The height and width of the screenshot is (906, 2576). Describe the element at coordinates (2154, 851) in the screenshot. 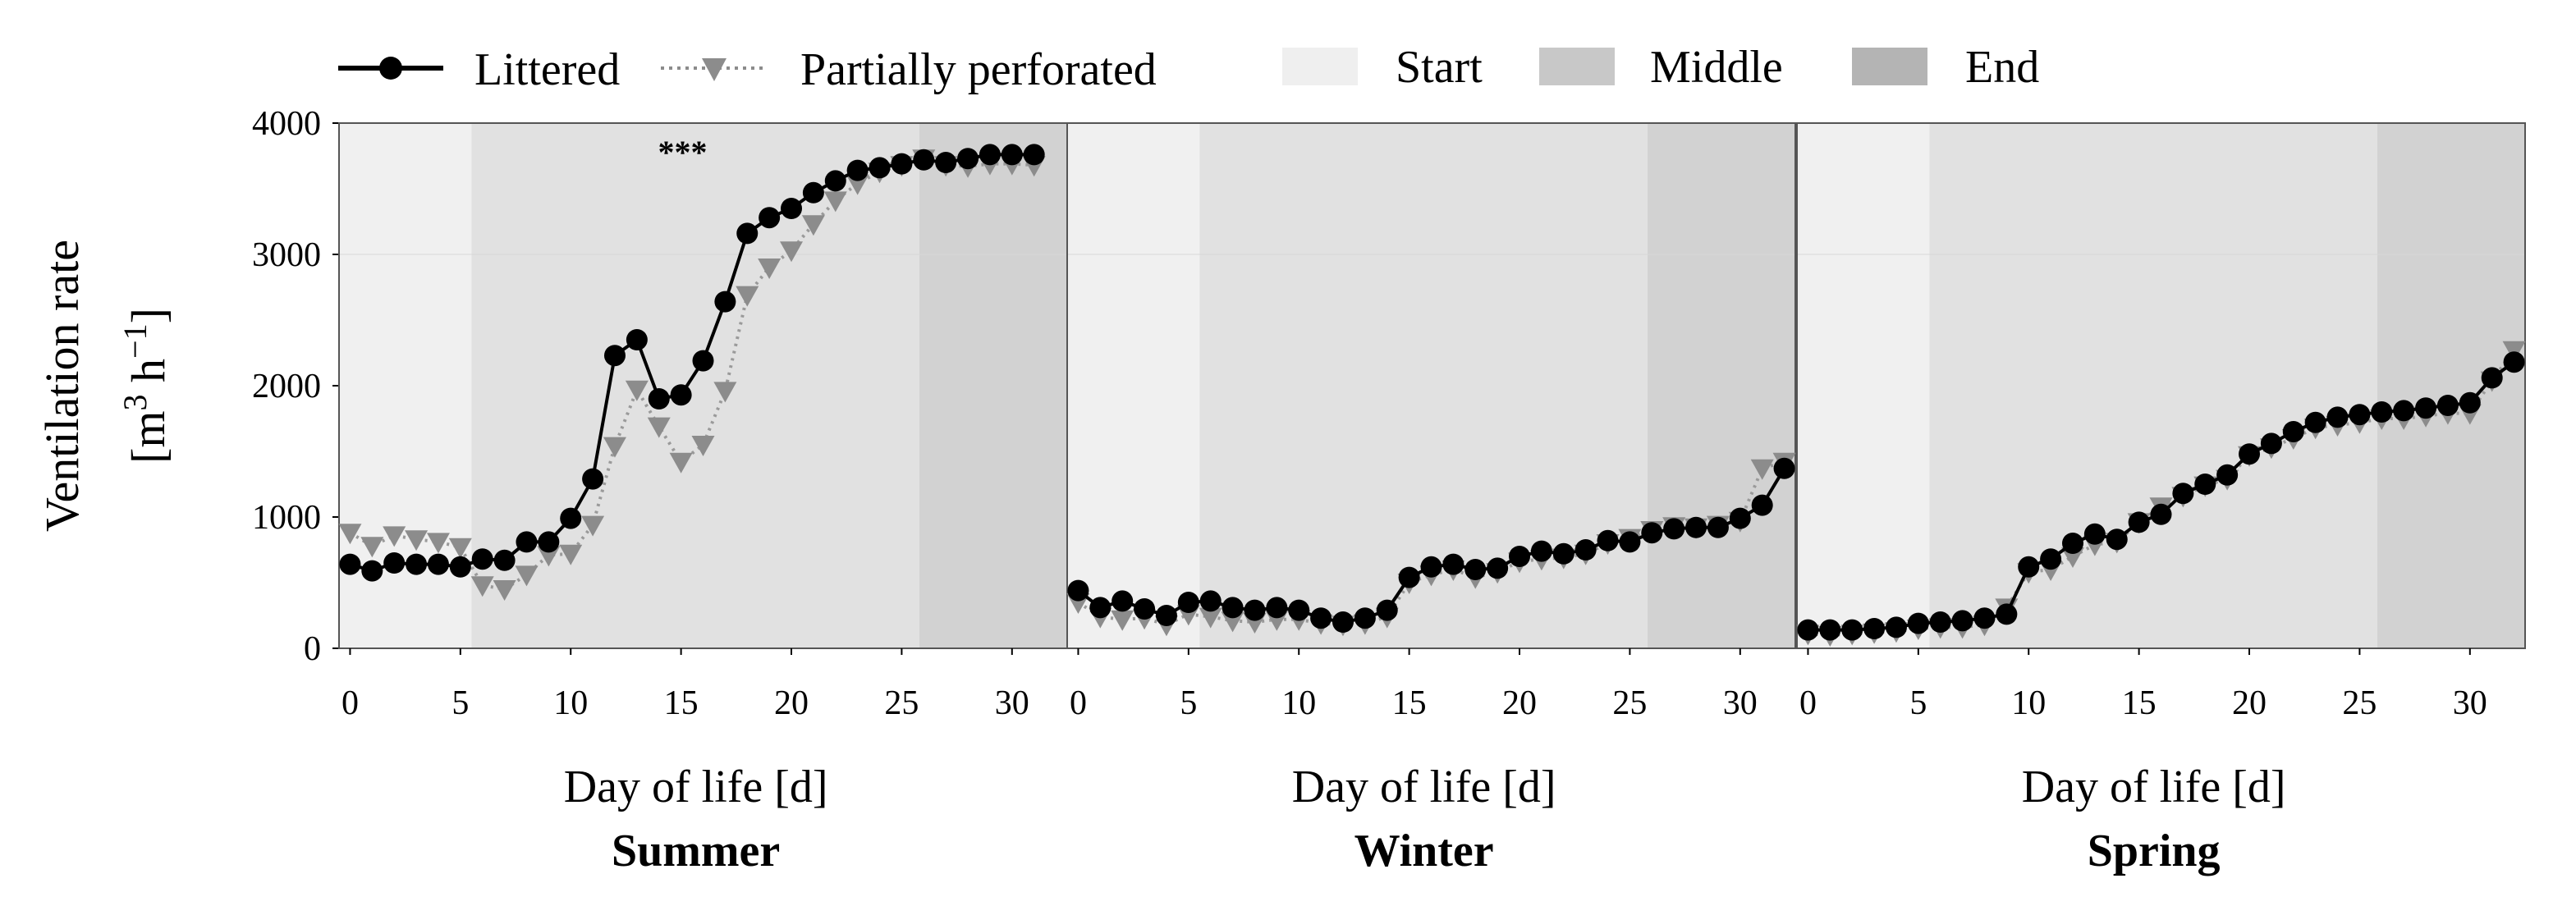

I see `season-title: Spring` at that location.